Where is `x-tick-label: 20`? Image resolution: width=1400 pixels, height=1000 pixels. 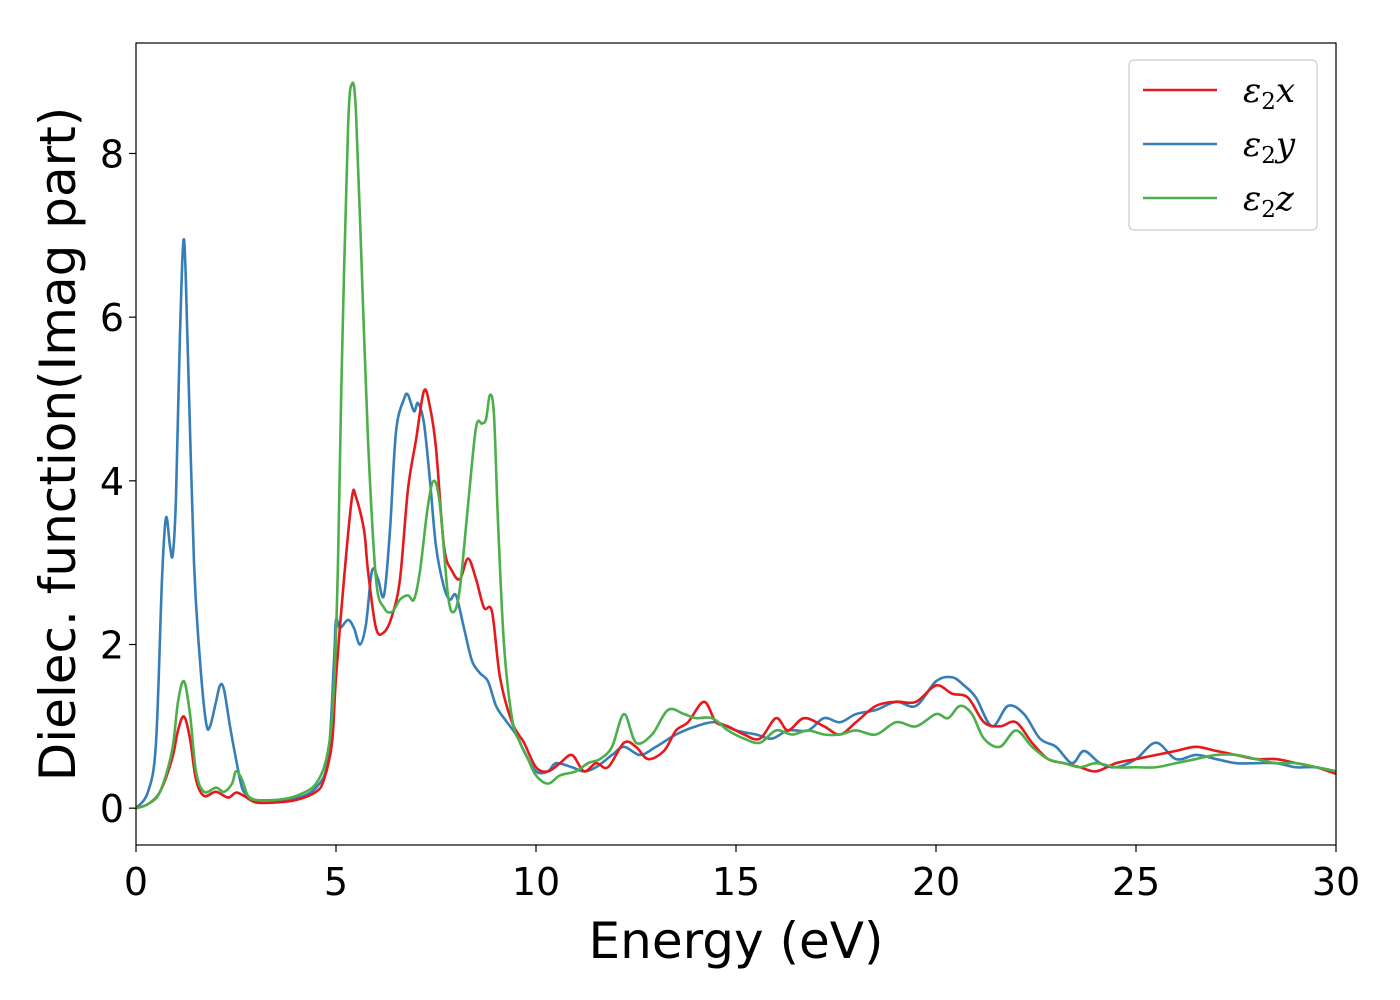
x-tick-label: 20 is located at coordinates (936, 882).